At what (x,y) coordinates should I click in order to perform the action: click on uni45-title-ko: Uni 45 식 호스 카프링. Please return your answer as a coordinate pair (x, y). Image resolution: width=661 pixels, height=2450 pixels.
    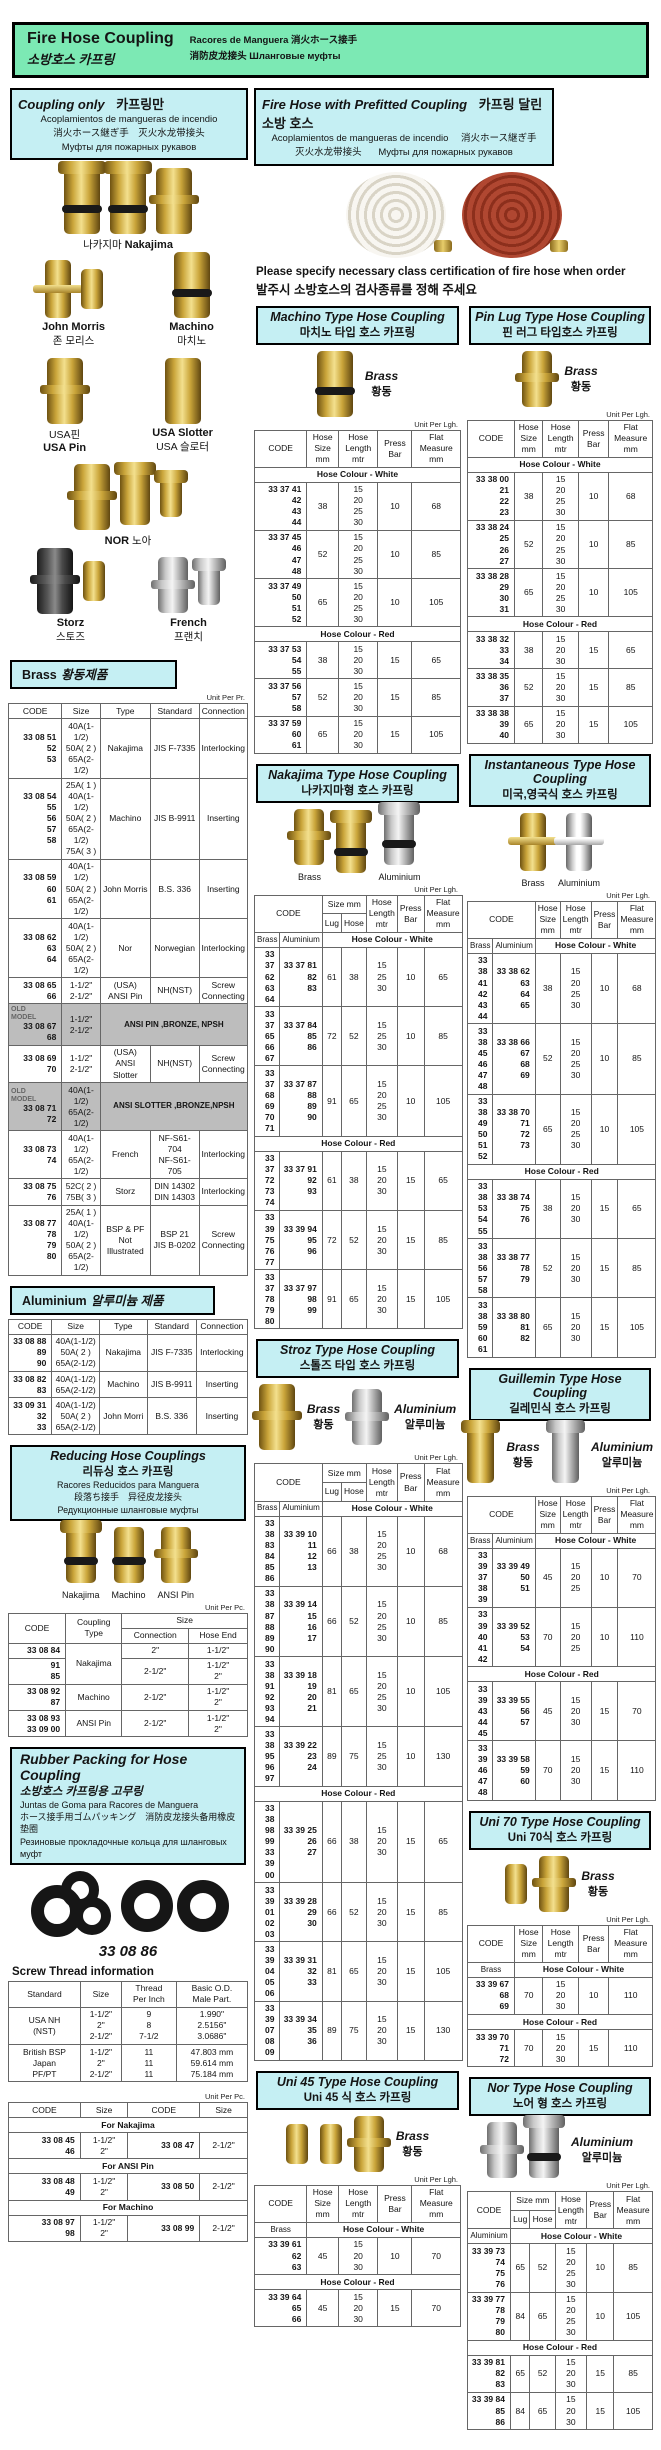
    Looking at the image, I should click on (357, 2097).